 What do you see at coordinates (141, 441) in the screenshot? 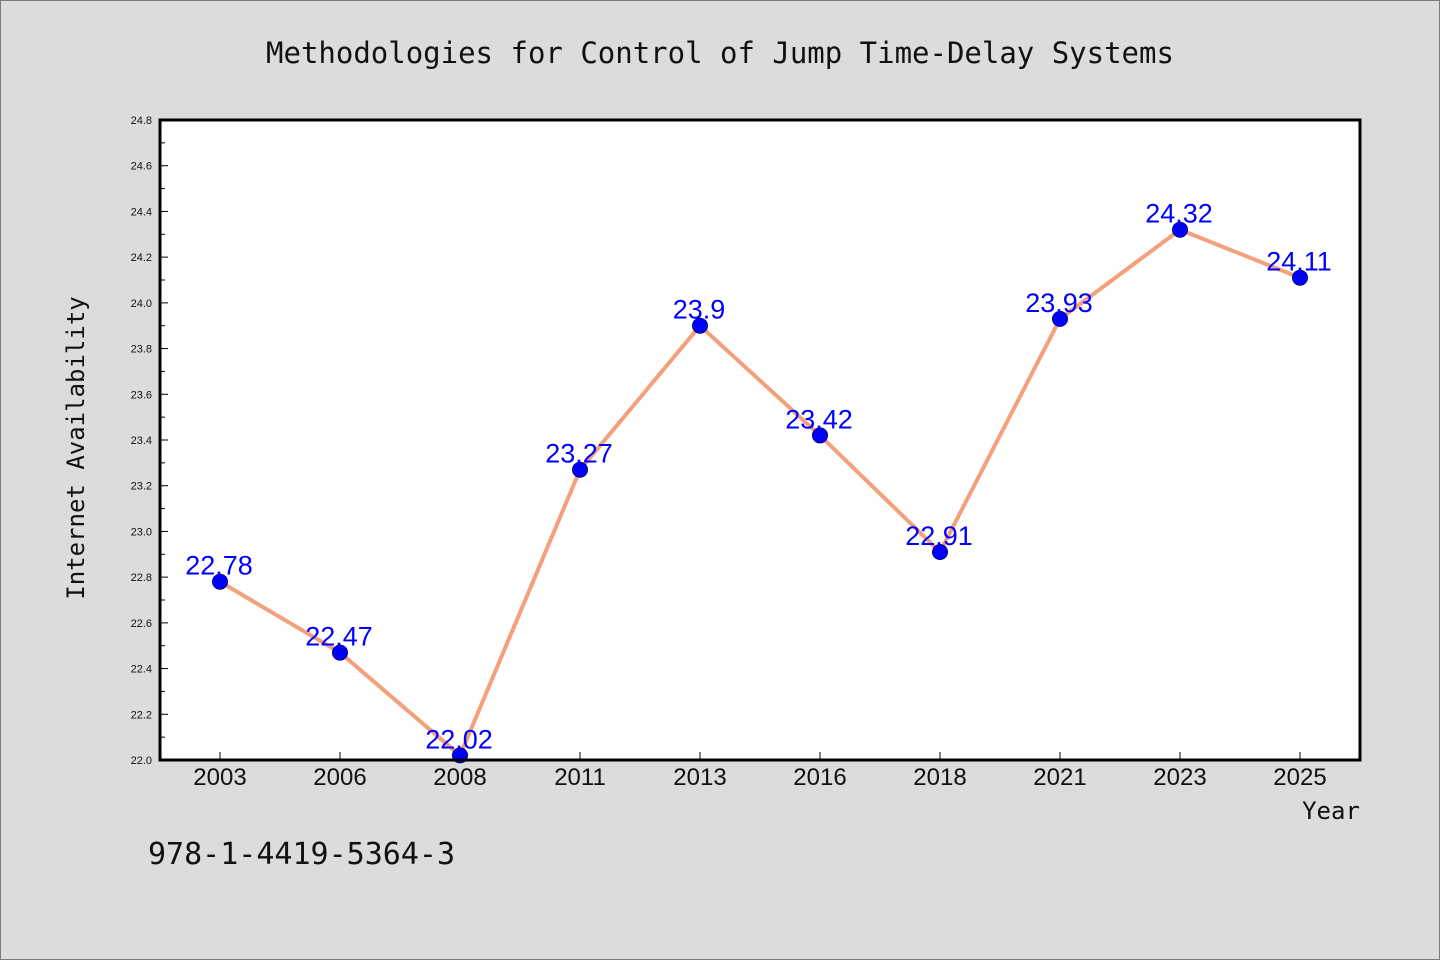
I see `y-tick-label: 23.4` at bounding box center [141, 441].